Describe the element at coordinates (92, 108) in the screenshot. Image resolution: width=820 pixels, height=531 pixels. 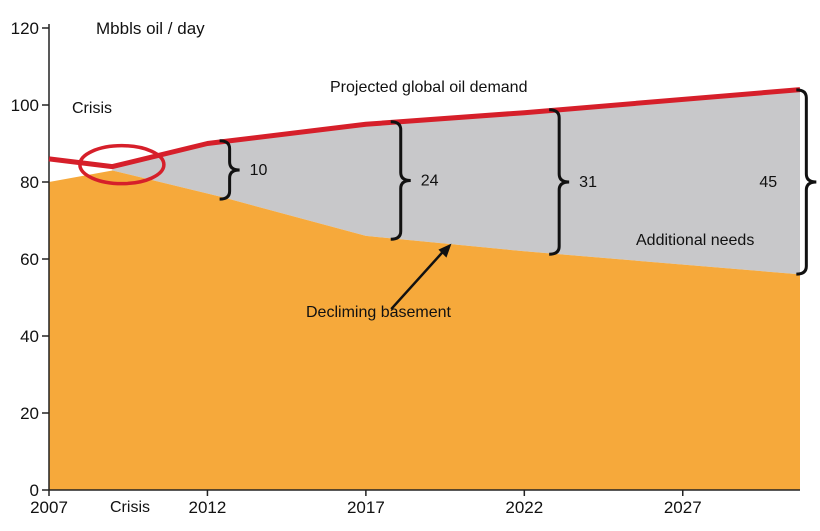
I see `crisis-label-top: Crisis` at that location.